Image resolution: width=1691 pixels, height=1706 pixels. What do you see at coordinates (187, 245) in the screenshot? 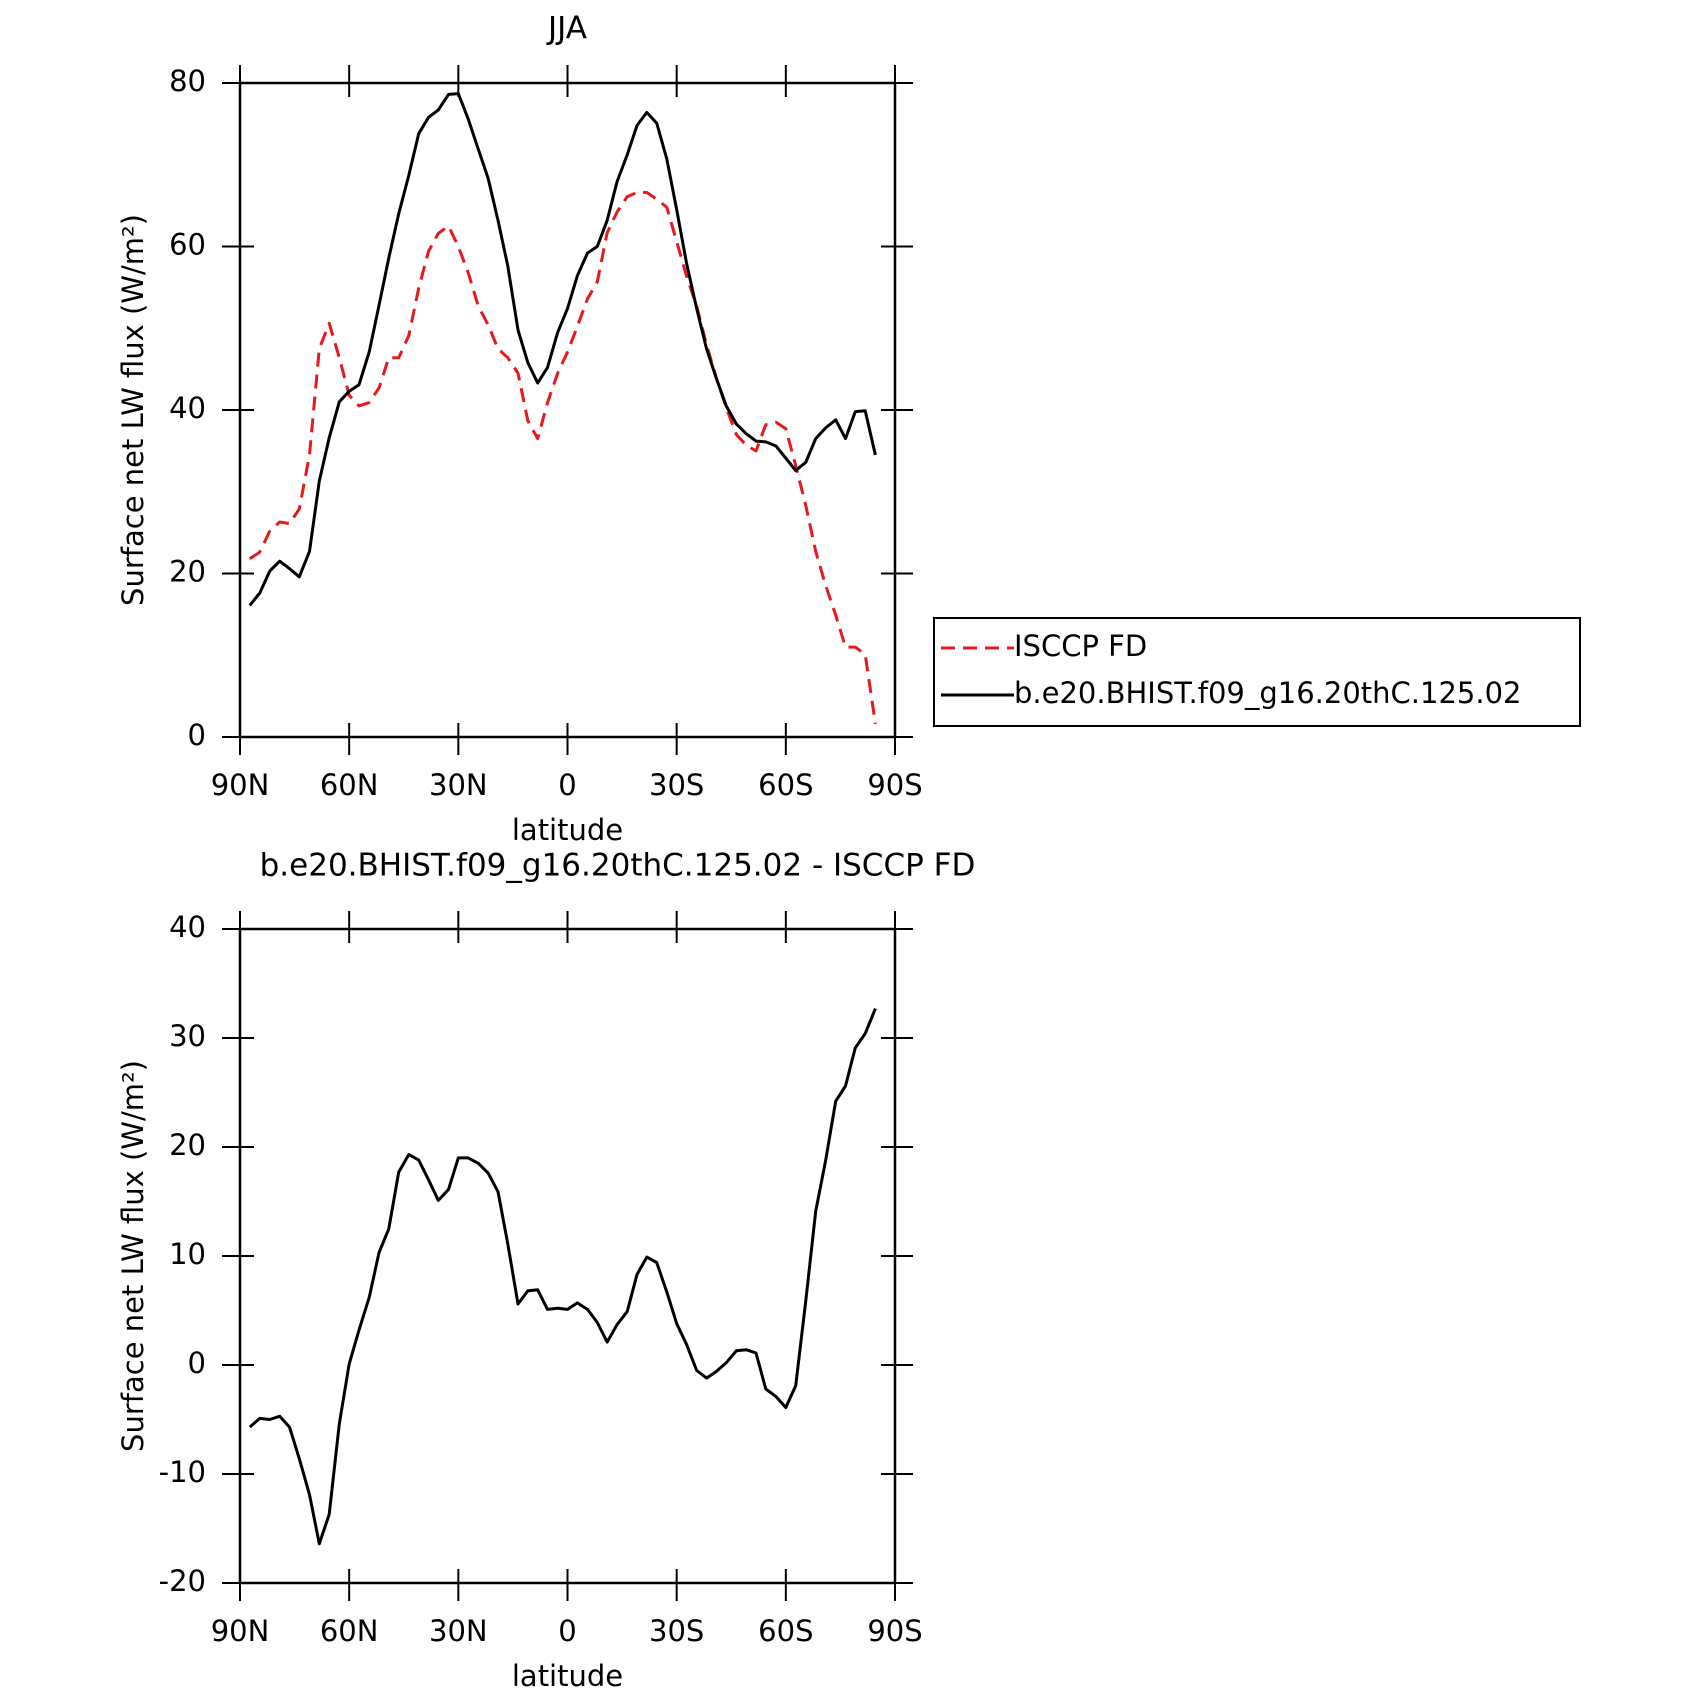
I see `y-tick-label: 60` at bounding box center [187, 245].